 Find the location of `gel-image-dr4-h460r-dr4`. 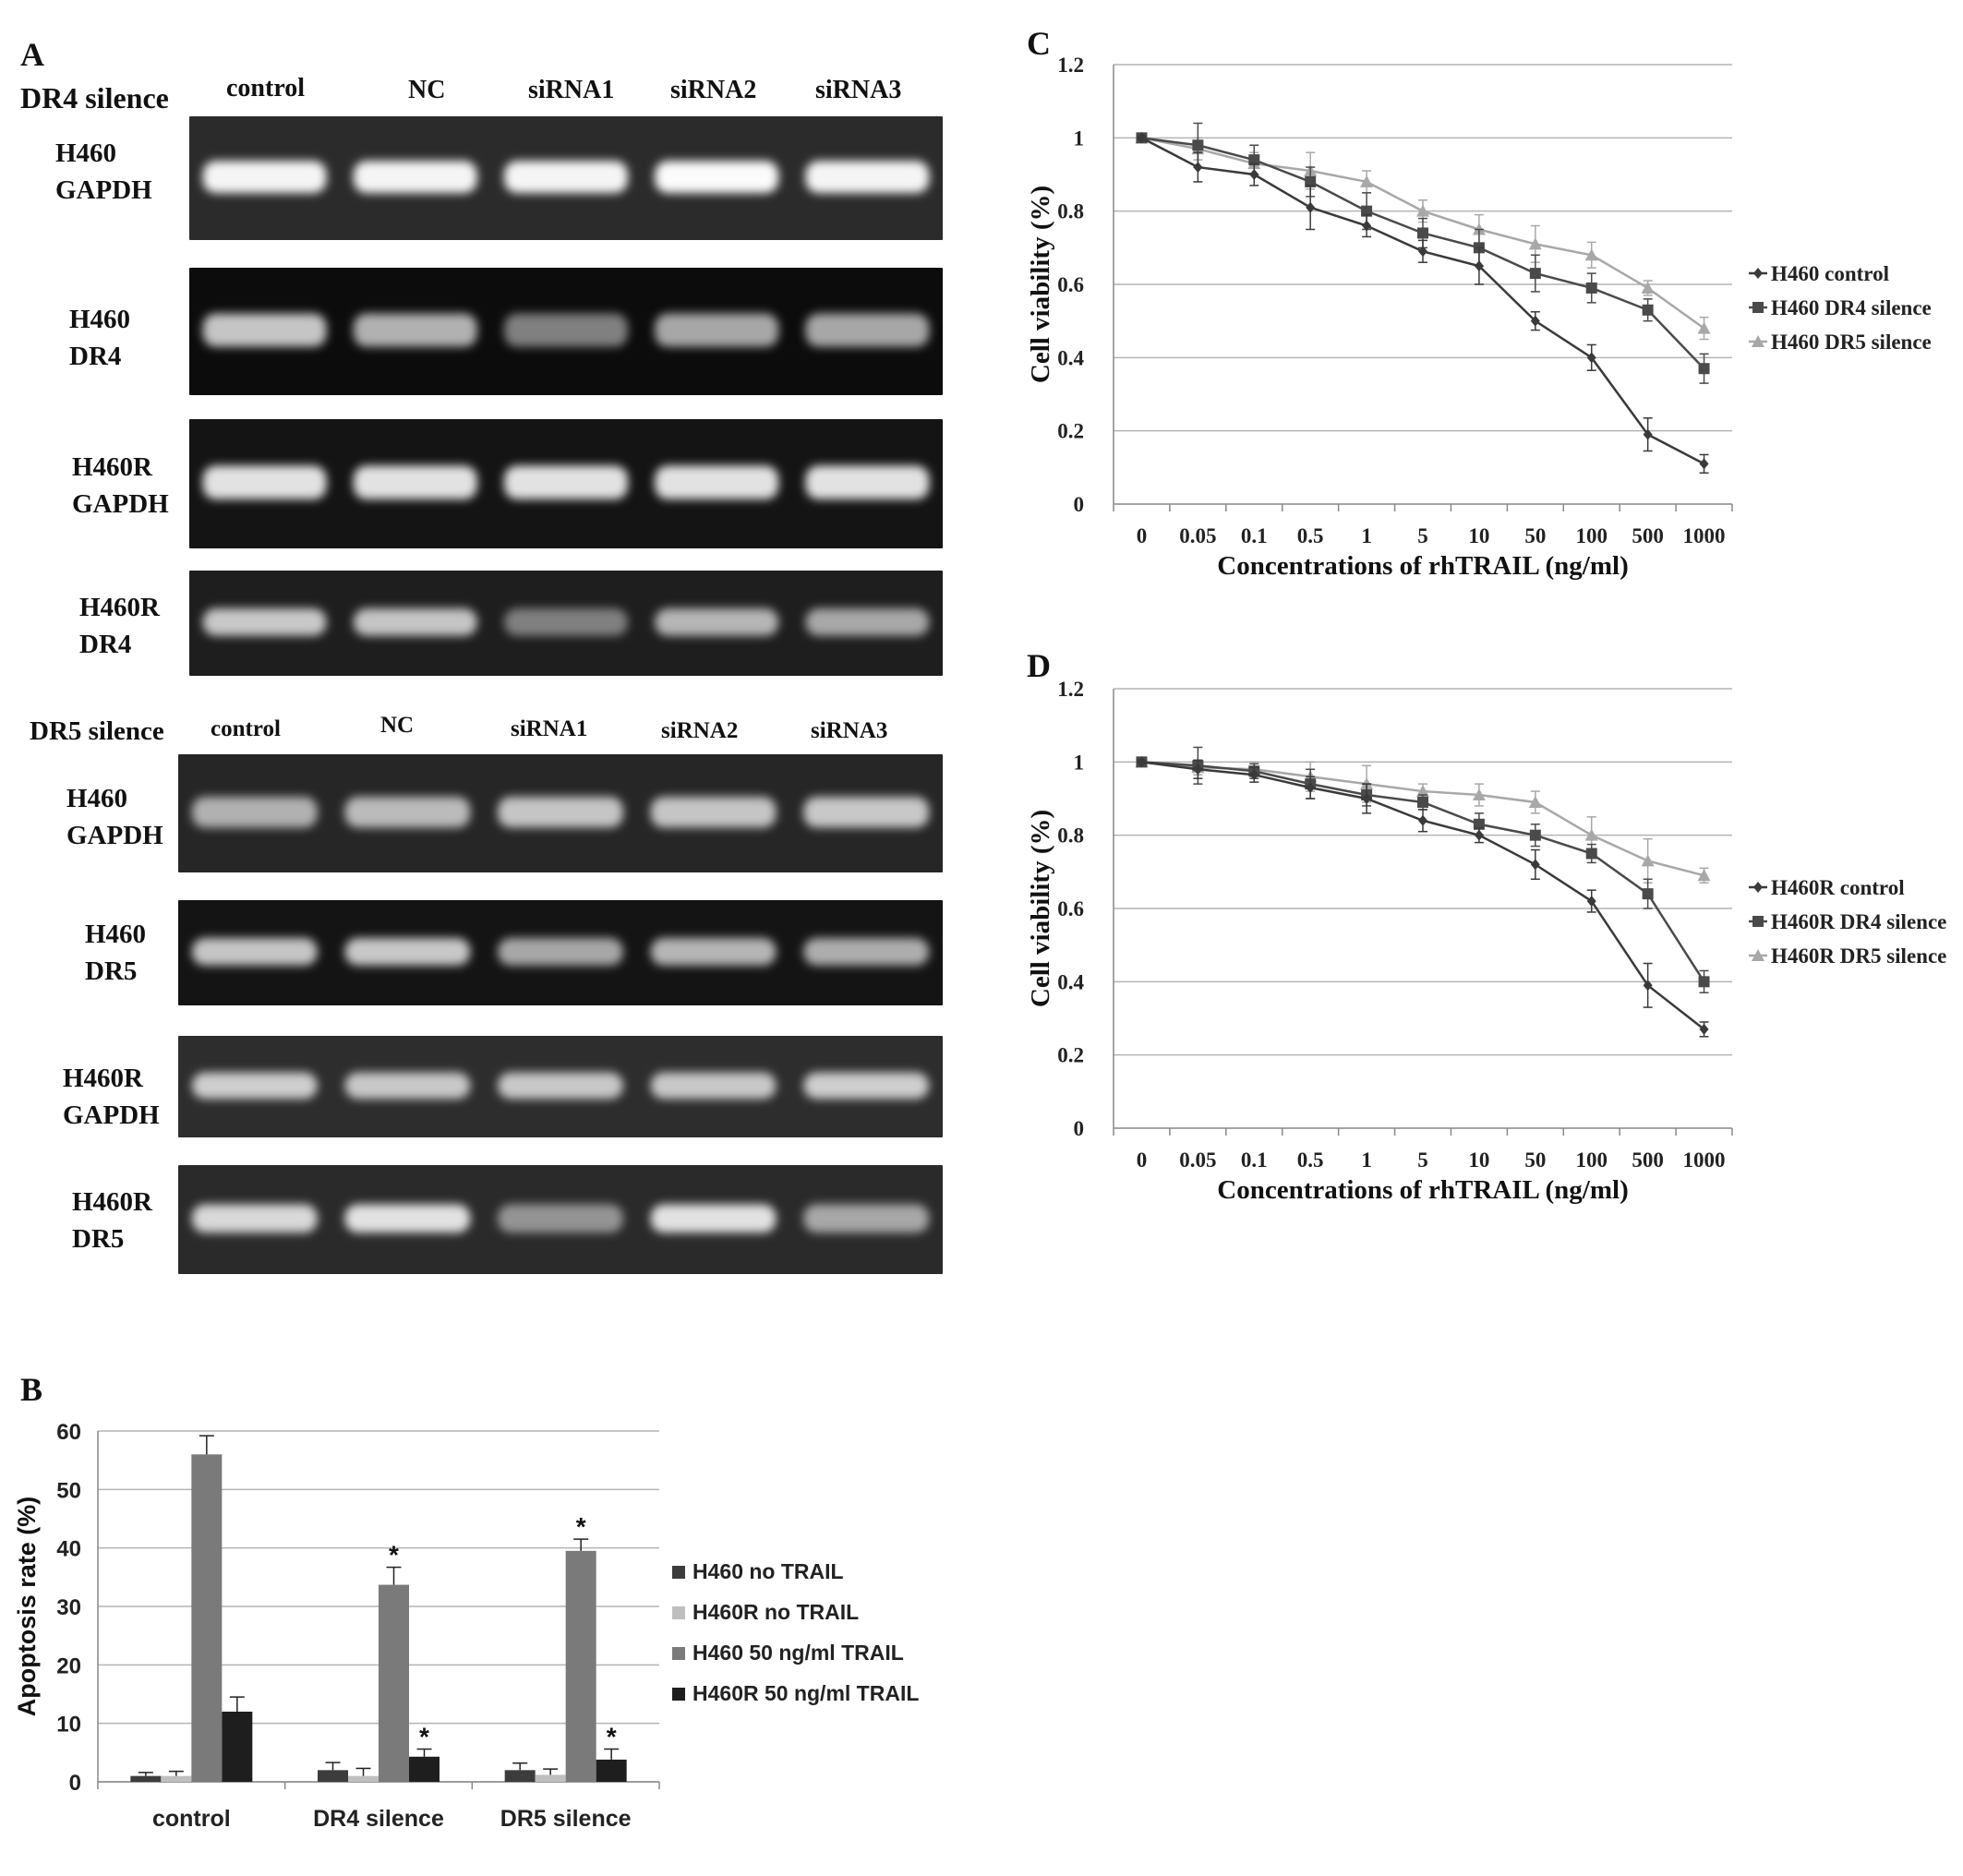

gel-image-dr4-h460r-dr4 is located at coordinates (566, 623).